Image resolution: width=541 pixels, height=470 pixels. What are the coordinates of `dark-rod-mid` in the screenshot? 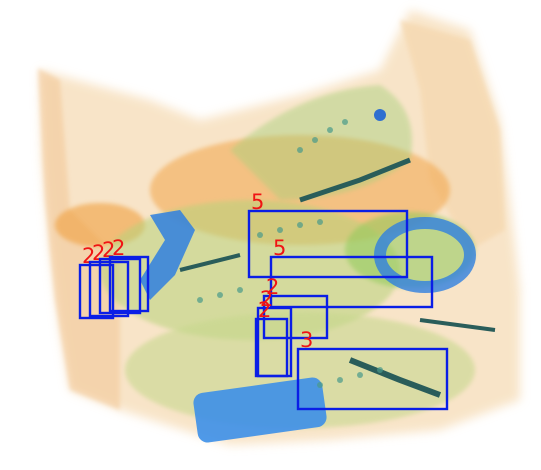 It's located at (210, 262).